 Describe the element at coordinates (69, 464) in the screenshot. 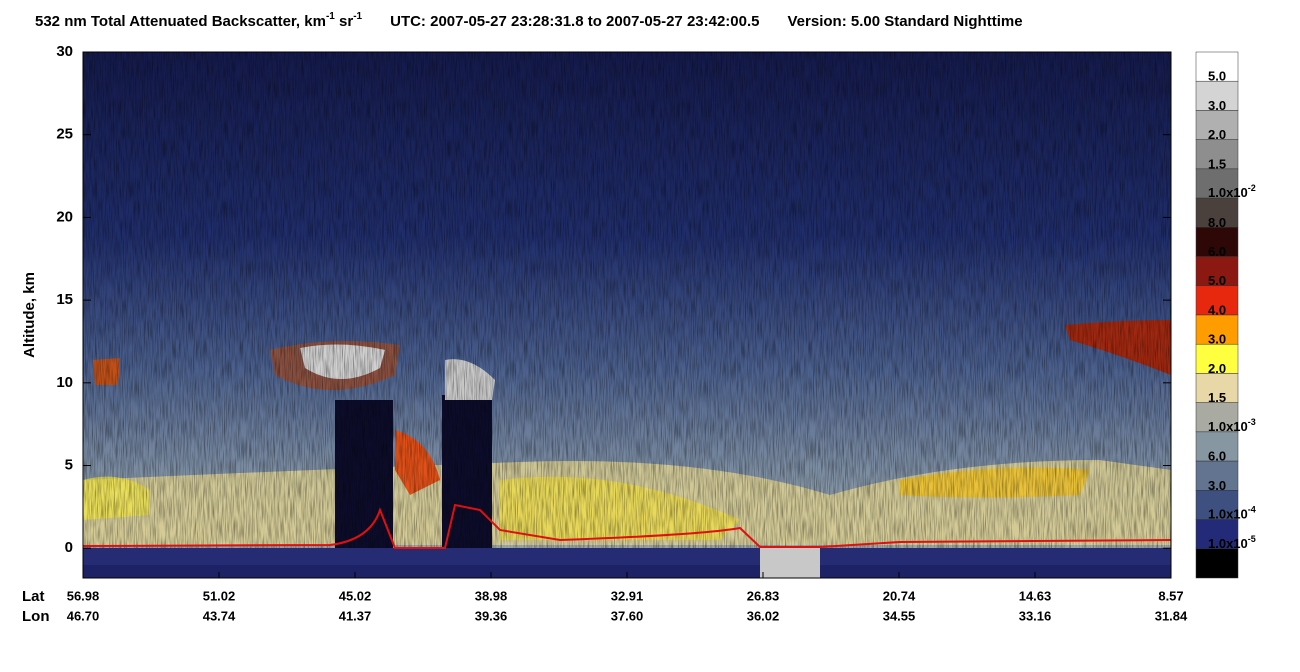

I see `y-tick-label: 5` at that location.